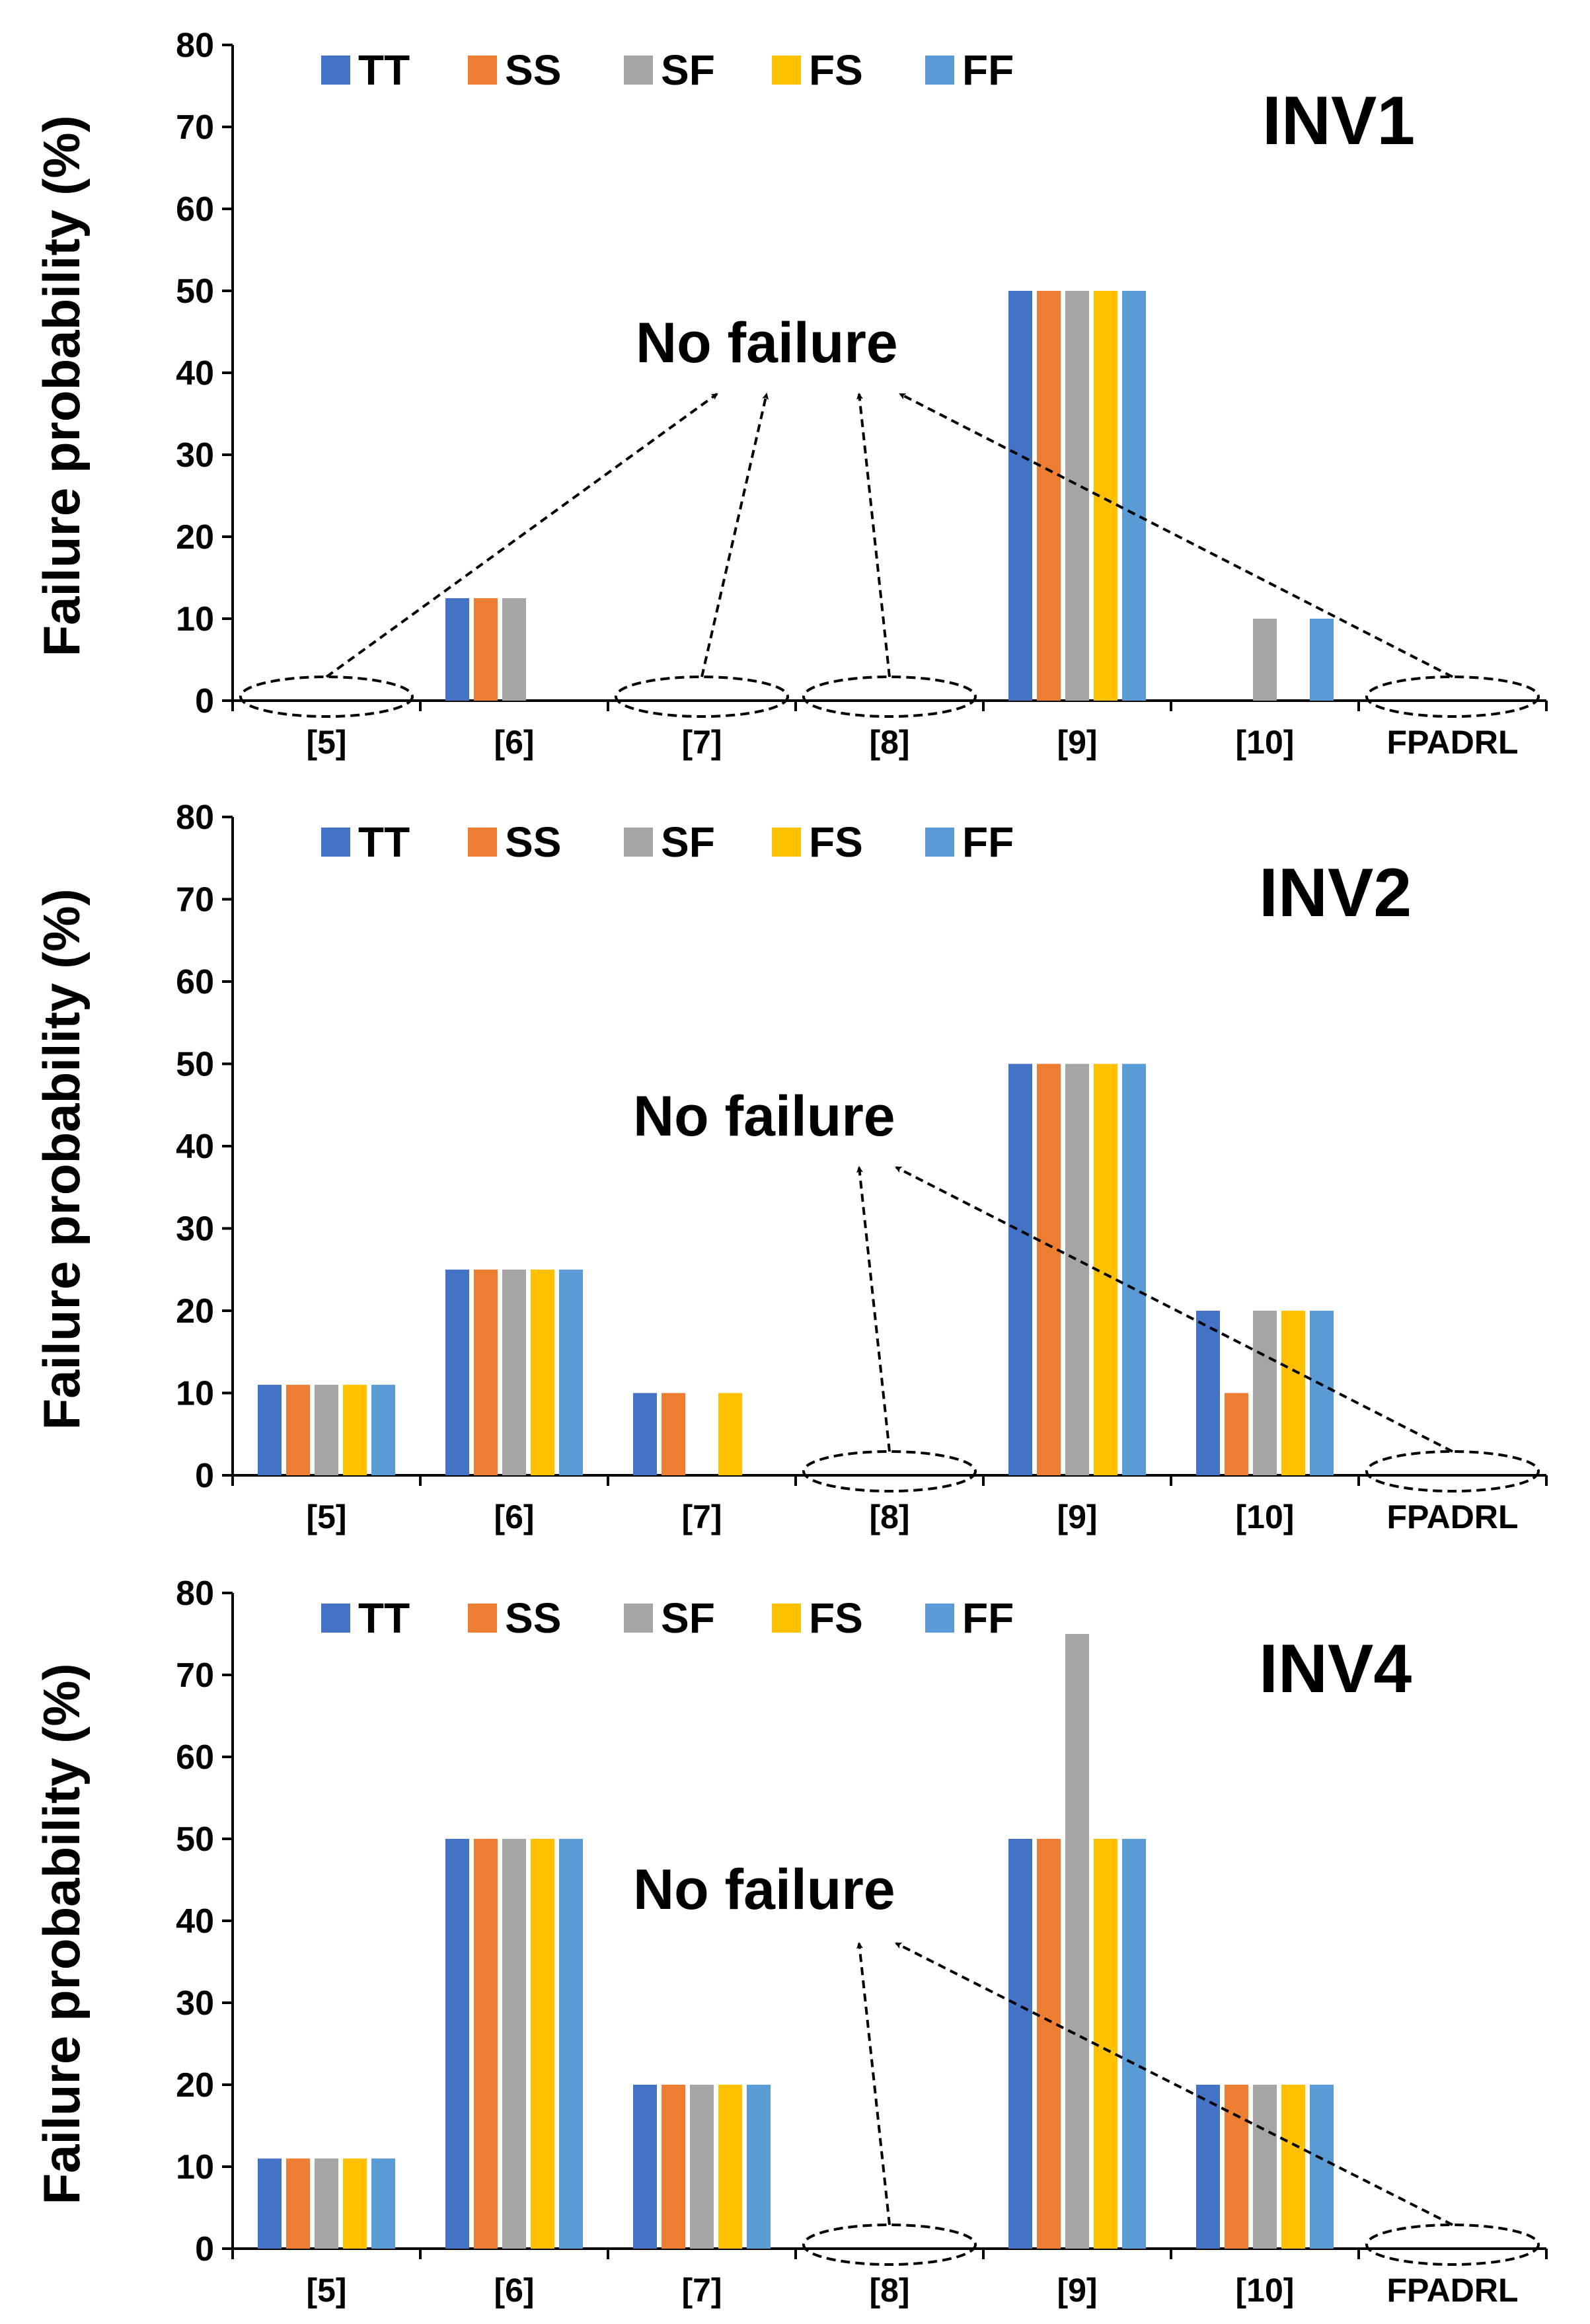  Describe the element at coordinates (688, 842) in the screenshot. I see `legend-label-sf: SF` at that location.